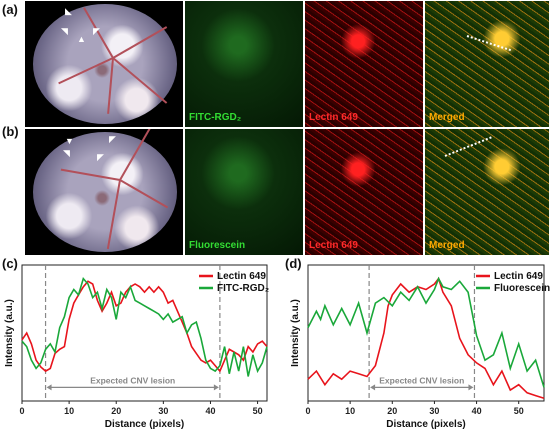 This screenshot has width=550, height=431. What do you see at coordinates (522, 288) in the screenshot?
I see `legend-label-1: Fluorescein` at bounding box center [522, 288].